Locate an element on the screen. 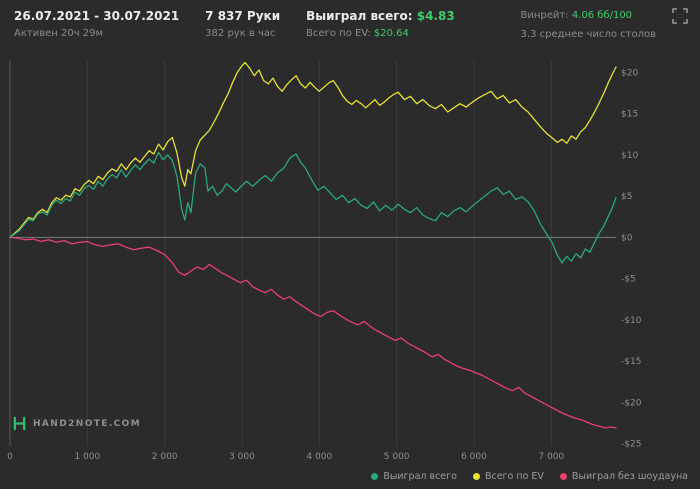 This screenshot has width=700, height=489. x-tick-label: 3 000 is located at coordinates (242, 457).